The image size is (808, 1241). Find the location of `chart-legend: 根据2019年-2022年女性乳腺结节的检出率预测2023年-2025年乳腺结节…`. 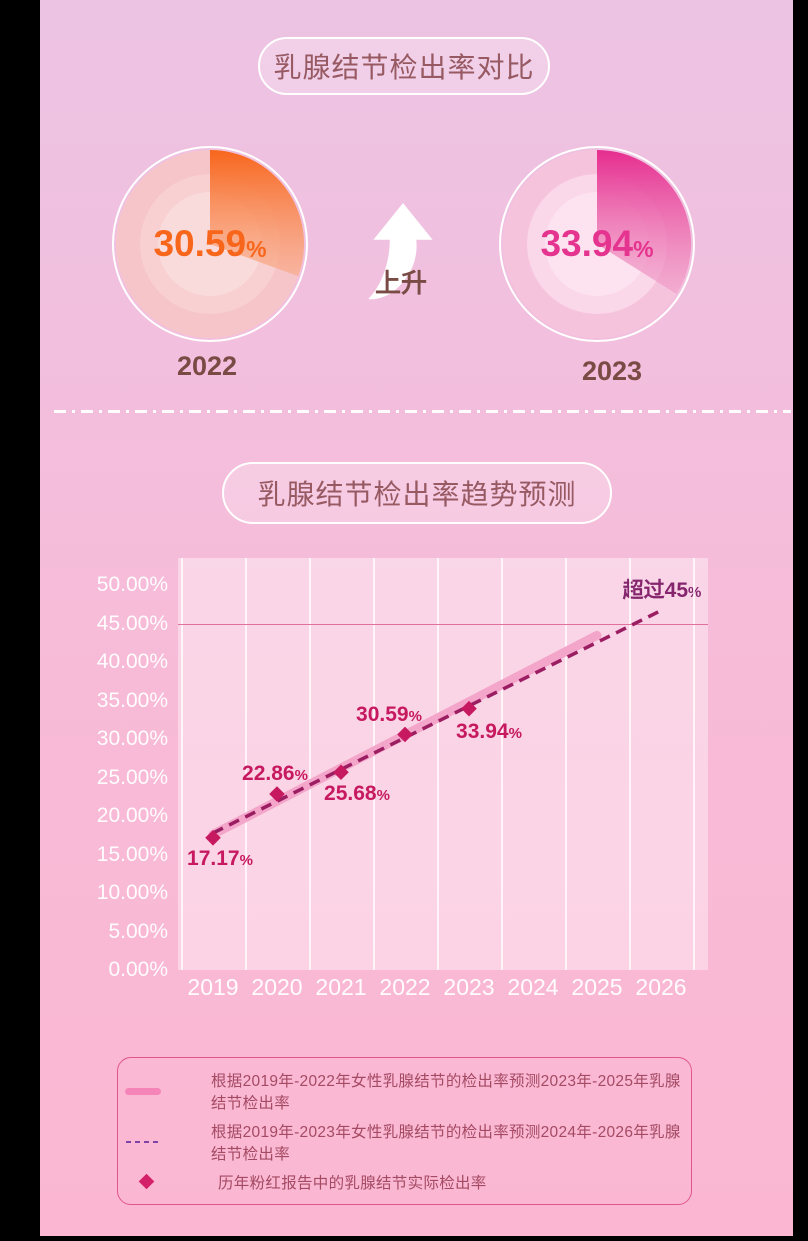

chart-legend: 根据2019年-2022年女性乳腺结节的检出率预测2023年-2025年乳腺结节… is located at coordinates (404, 1131).